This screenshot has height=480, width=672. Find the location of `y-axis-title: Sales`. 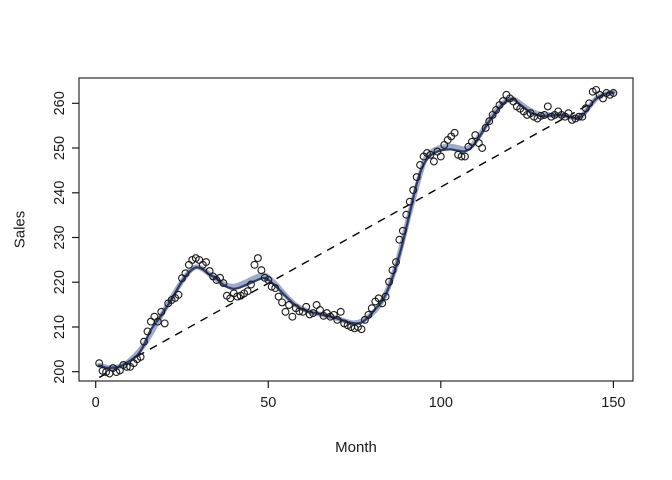

y-axis-title: Sales is located at coordinates (20, 230).